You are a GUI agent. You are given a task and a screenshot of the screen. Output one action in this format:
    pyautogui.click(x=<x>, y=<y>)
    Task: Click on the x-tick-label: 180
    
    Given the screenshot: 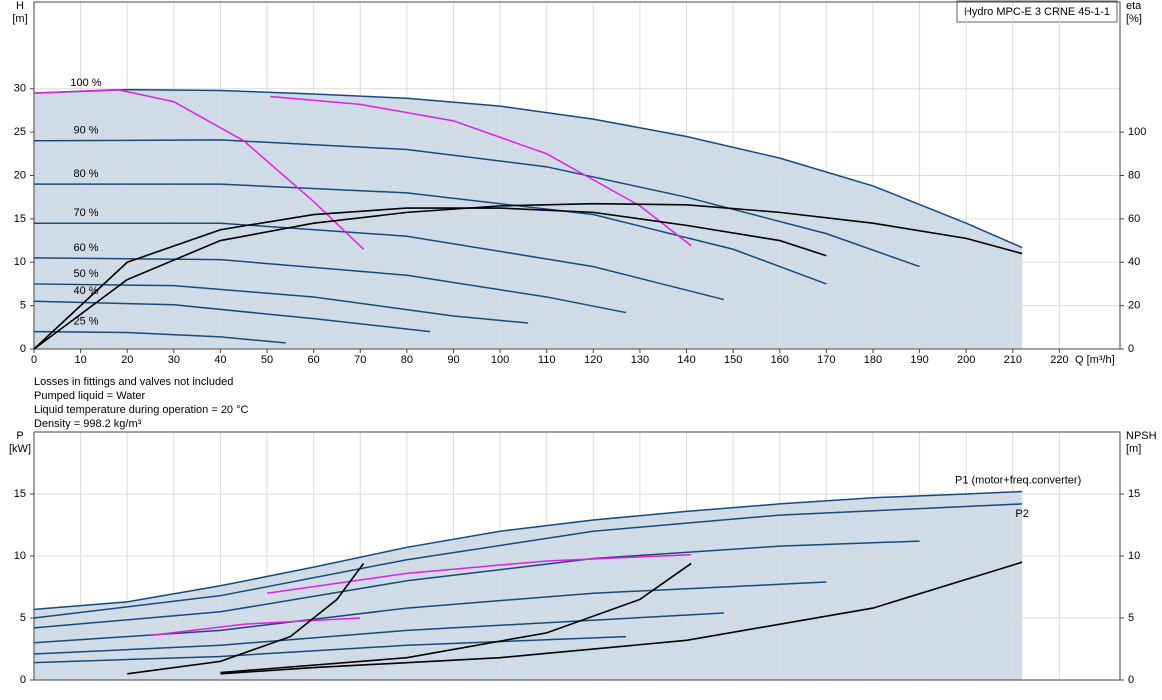 What is the action you would take?
    pyautogui.click(x=873, y=360)
    